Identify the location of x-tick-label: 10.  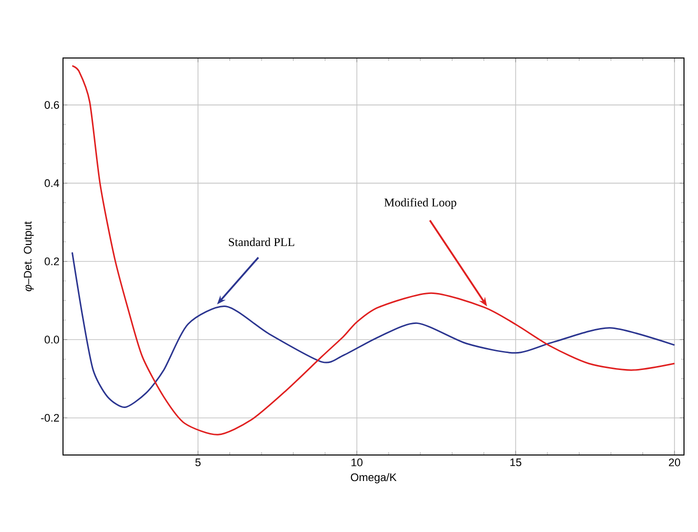
(357, 462).